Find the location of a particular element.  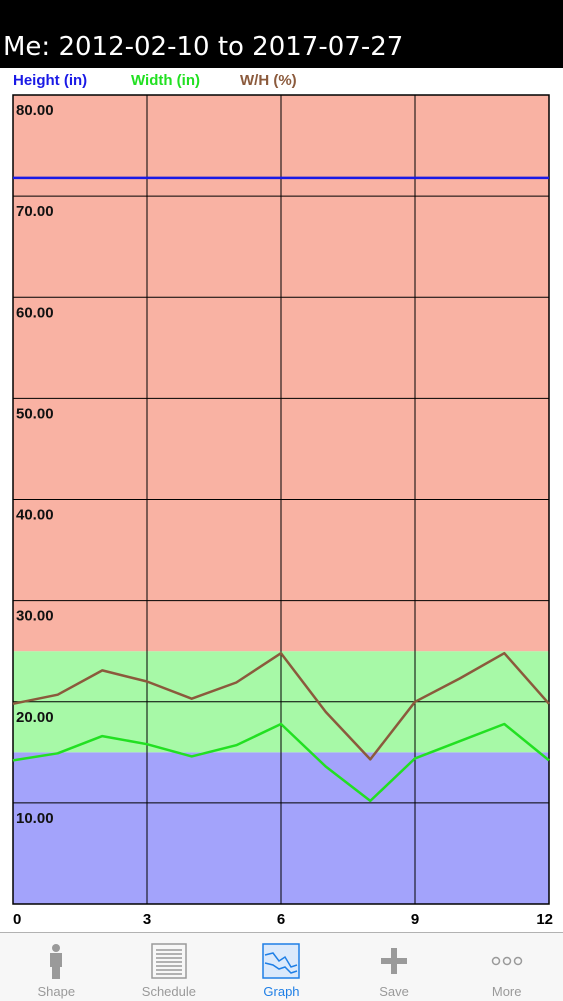

schedule-list-icon is located at coordinates (169, 961).